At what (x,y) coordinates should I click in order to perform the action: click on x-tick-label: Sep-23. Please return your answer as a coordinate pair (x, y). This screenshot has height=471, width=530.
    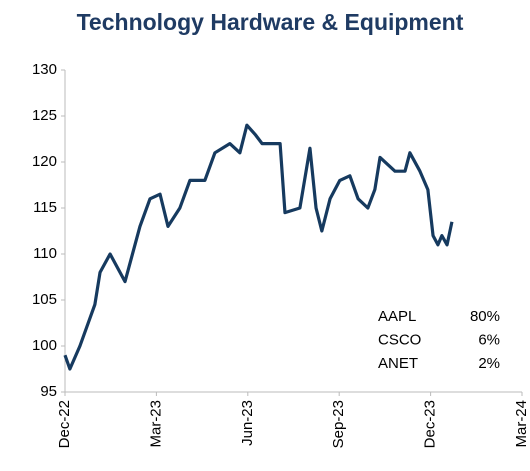
    Looking at the image, I should click on (338, 424).